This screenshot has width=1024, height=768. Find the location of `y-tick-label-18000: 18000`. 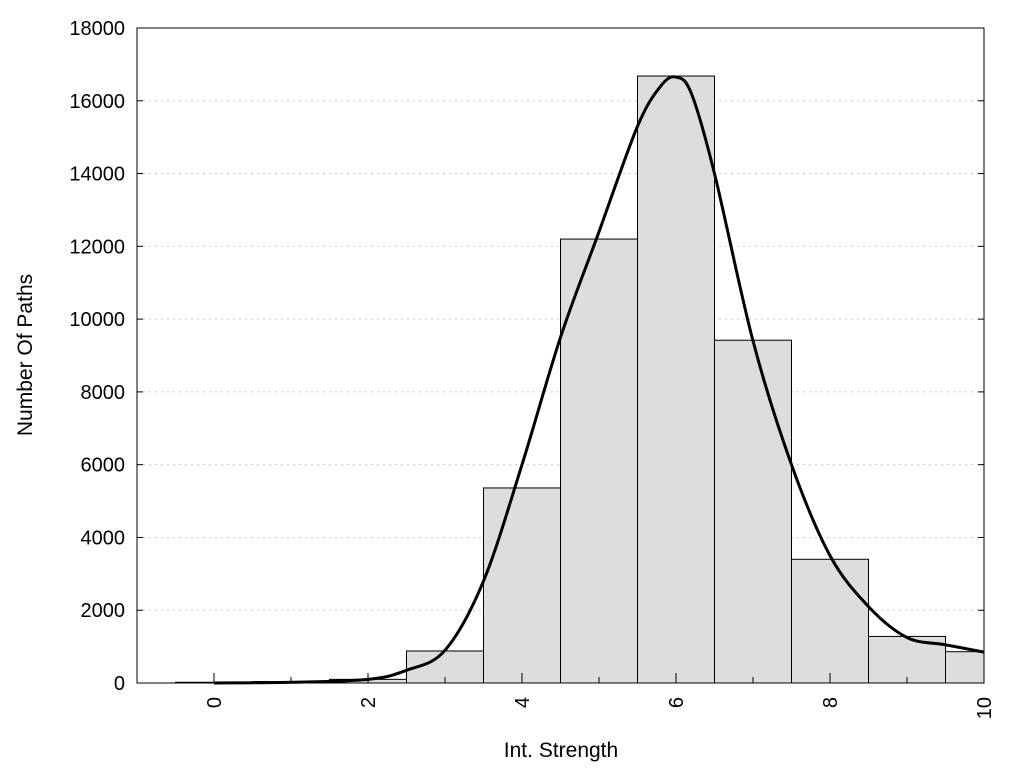

y-tick-label-18000: 18000 is located at coordinates (97, 29).